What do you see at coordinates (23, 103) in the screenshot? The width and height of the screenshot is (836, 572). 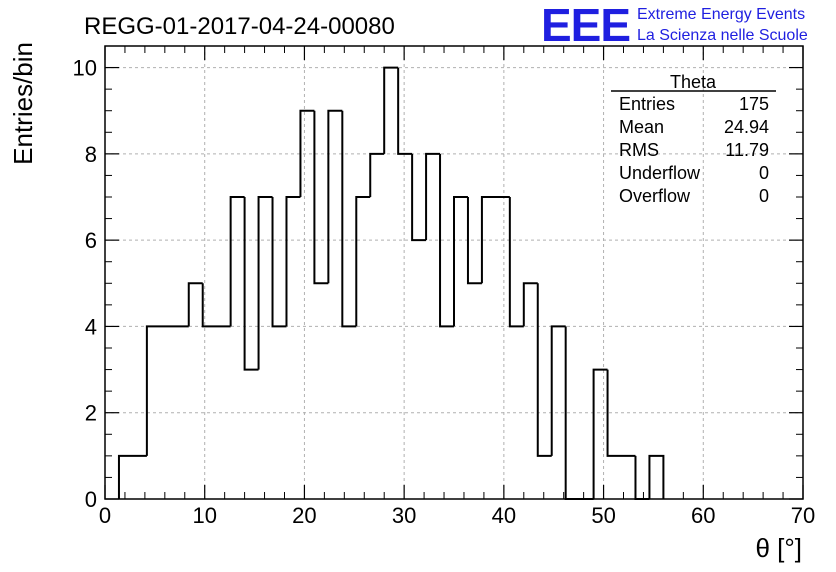 I see `y-axis-title: Entries/bin` at bounding box center [23, 103].